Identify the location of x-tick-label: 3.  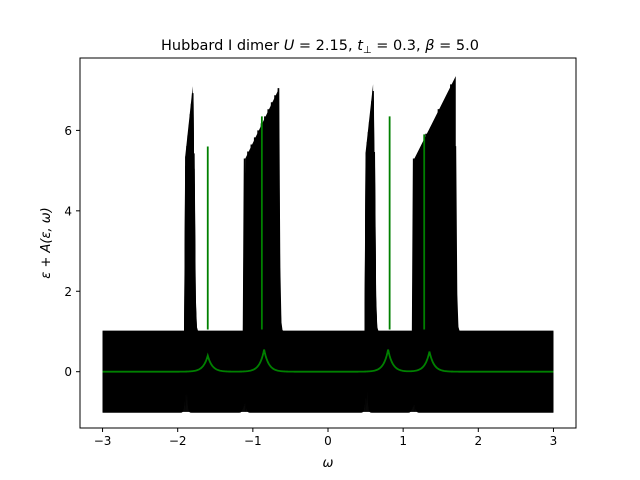
(554, 441).